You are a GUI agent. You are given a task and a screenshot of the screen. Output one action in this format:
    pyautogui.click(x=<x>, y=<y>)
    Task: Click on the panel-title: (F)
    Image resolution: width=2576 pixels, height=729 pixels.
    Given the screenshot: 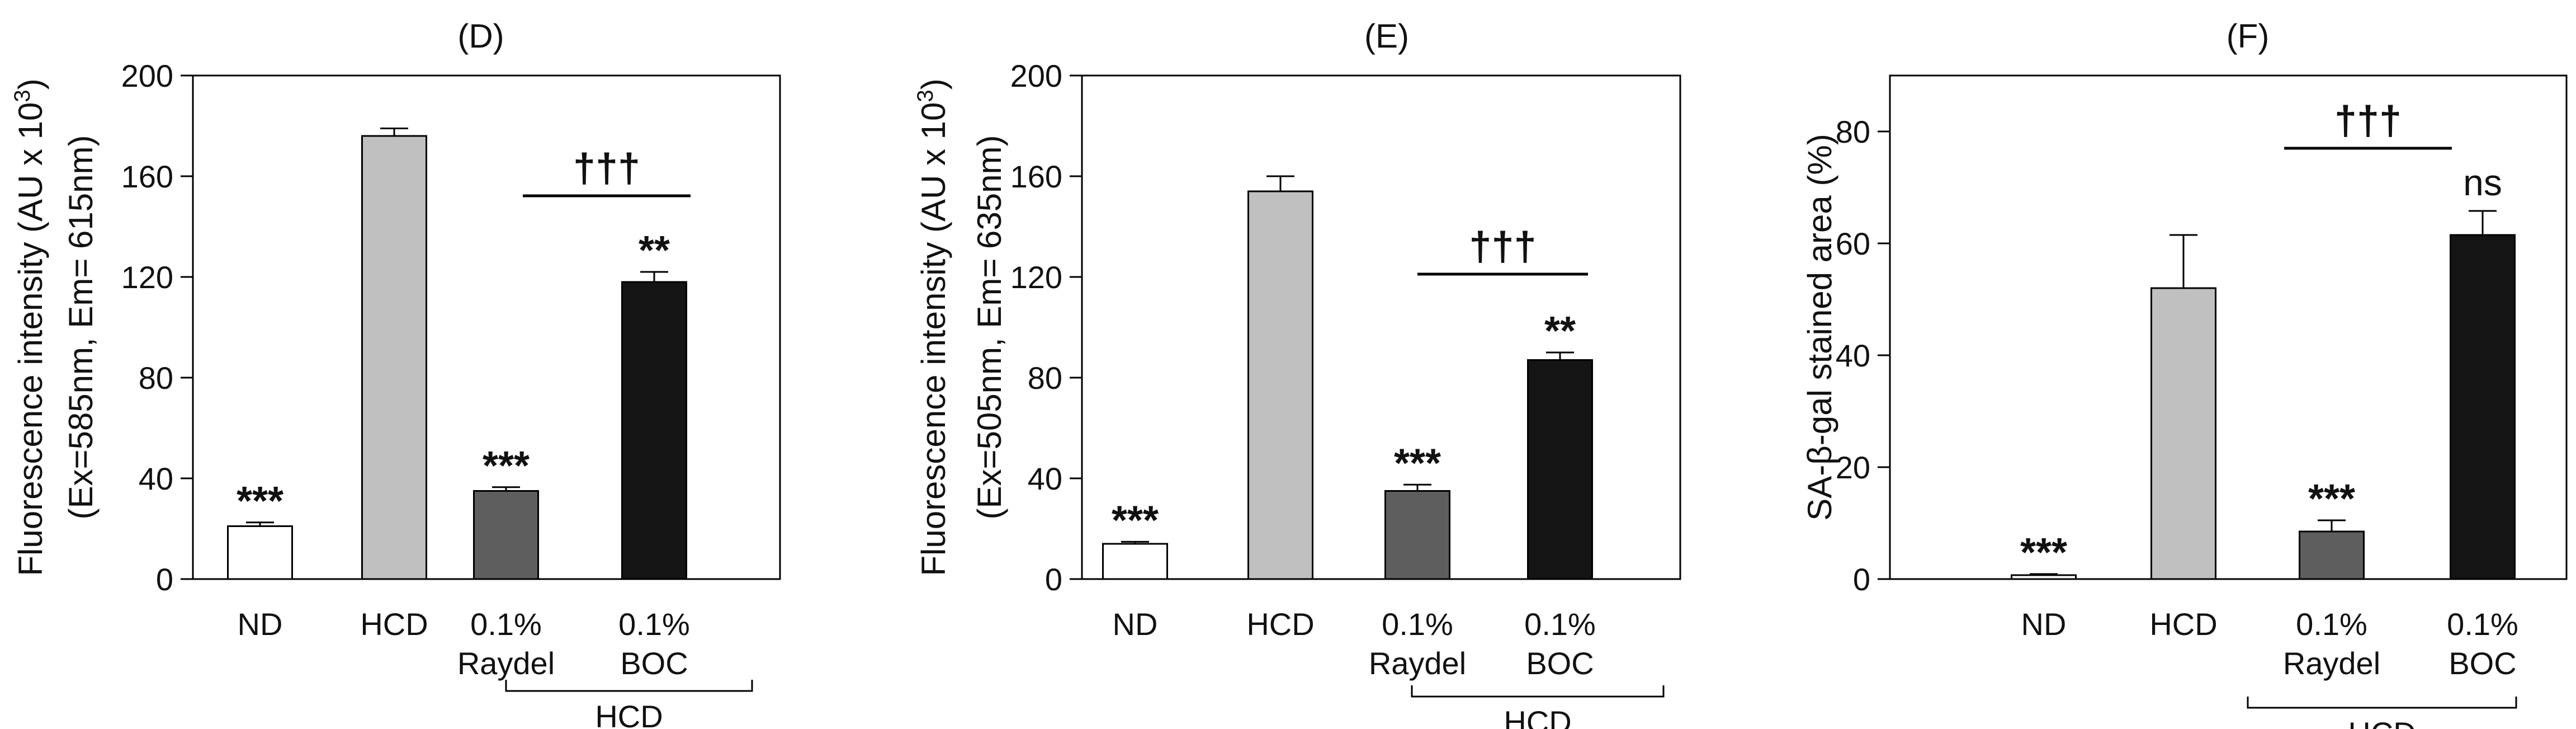 What is the action you would take?
    pyautogui.click(x=2248, y=36)
    